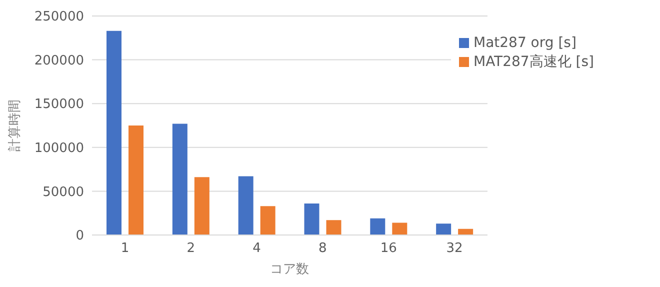 The image size is (660, 287). What do you see at coordinates (59, 17) in the screenshot?
I see `y-tick-label: 250000` at bounding box center [59, 17].